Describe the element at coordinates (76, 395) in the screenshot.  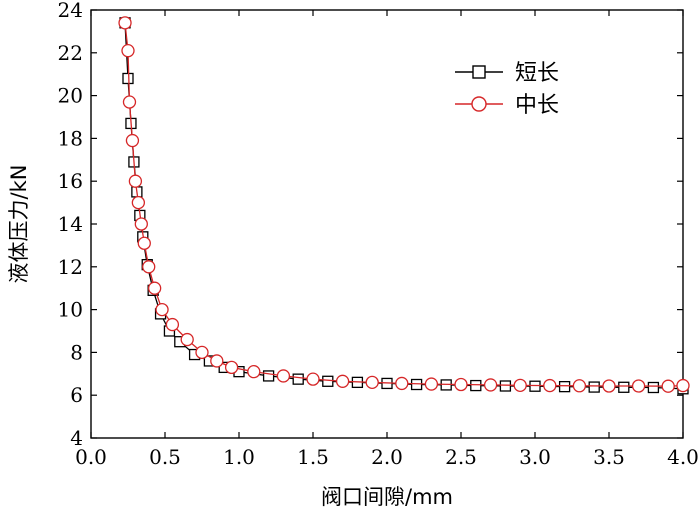
I see `y-tick-label: 6` at that location.